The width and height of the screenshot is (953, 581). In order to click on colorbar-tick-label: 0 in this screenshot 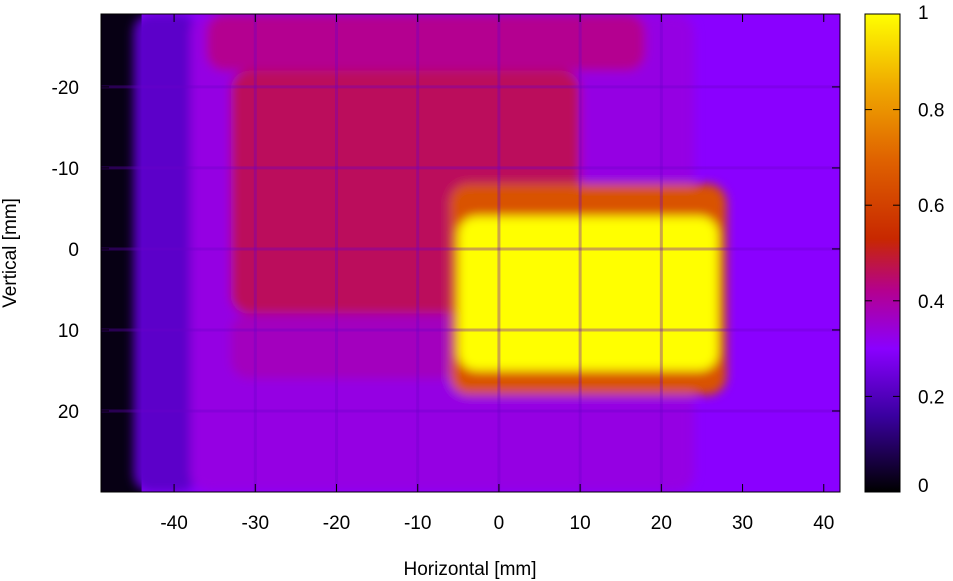, I will do `click(923, 486)`.